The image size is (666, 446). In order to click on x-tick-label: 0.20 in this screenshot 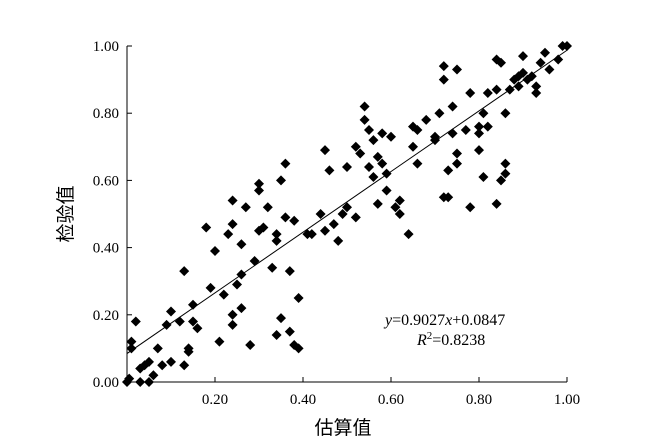, I will do `click(215, 400)`.